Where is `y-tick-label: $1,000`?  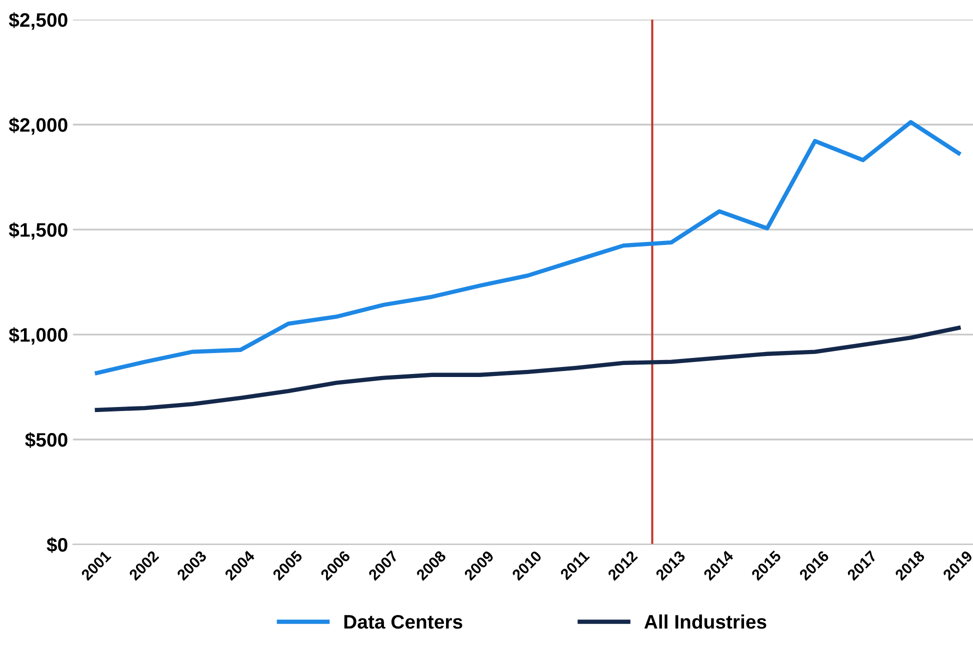
y-tick-label: $1,000 is located at coordinates (38, 336).